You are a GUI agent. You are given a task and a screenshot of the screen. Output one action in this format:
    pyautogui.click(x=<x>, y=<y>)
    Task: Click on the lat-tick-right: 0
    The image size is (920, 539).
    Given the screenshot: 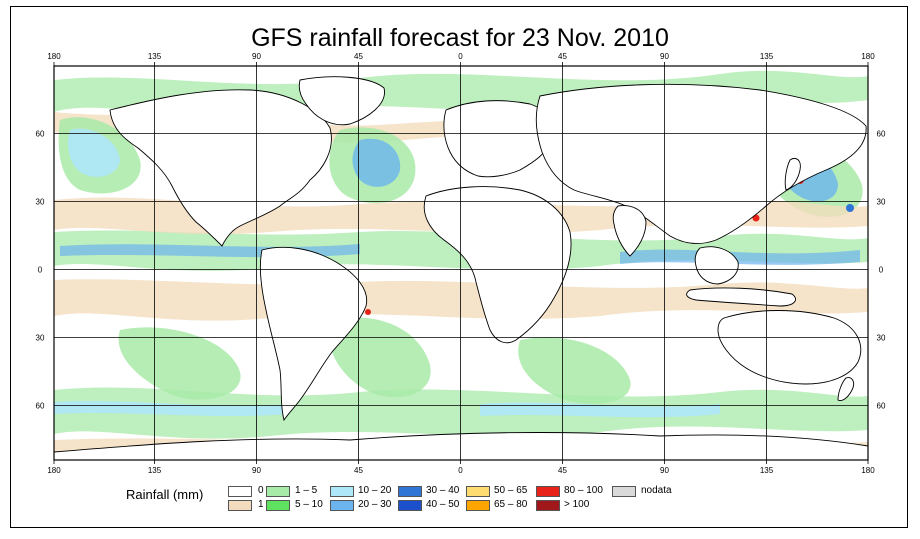 What is the action you would take?
    pyautogui.click(x=881, y=270)
    